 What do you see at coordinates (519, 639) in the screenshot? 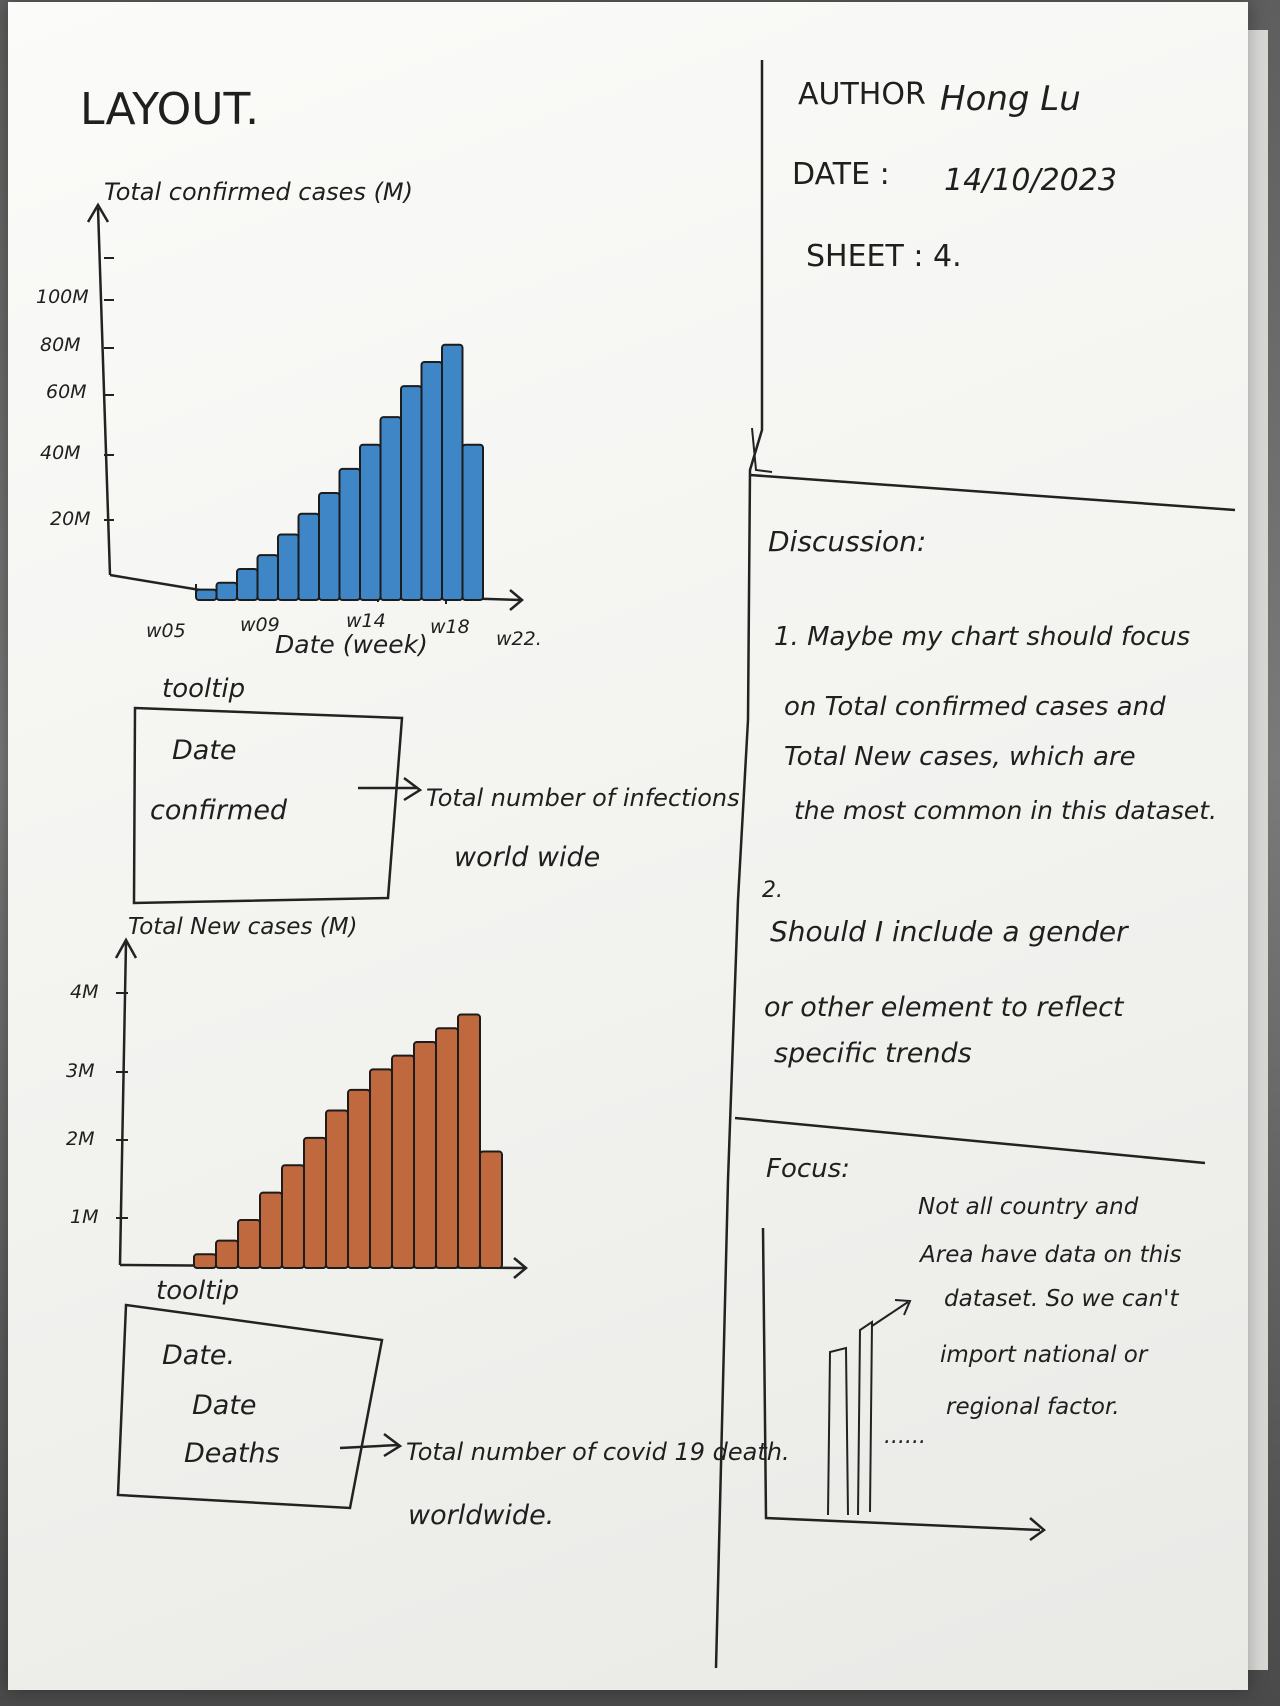
I see `chart1-x-tick-w22: w22.` at bounding box center [519, 639].